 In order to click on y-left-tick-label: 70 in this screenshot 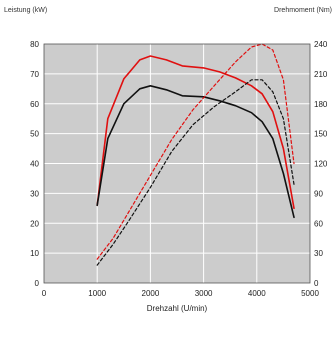, I will do `click(34, 74)`.